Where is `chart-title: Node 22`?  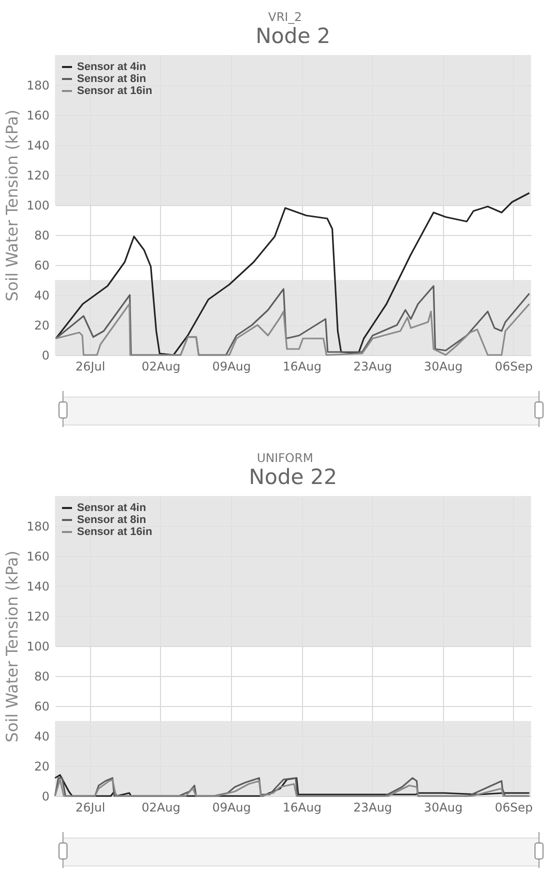 chart-title: Node 22 is located at coordinates (293, 477).